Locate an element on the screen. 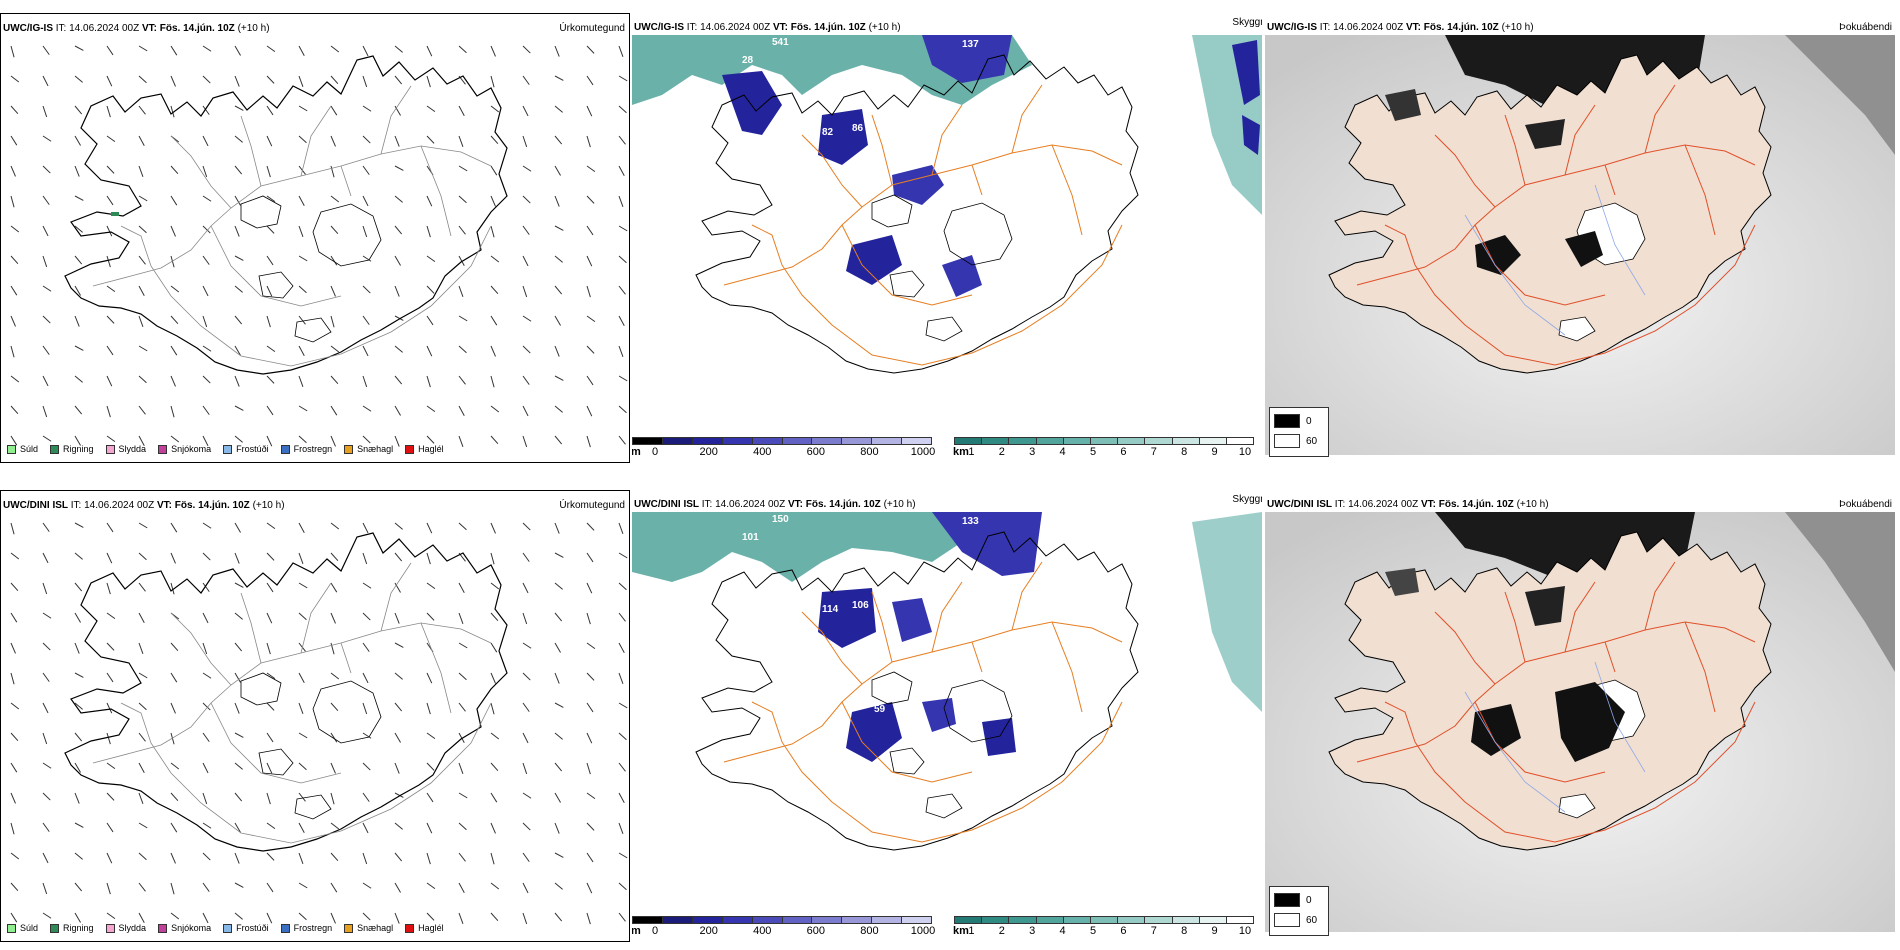 This screenshot has width=1900, height=950. fog-legend-item: 60 is located at coordinates (1299, 441).